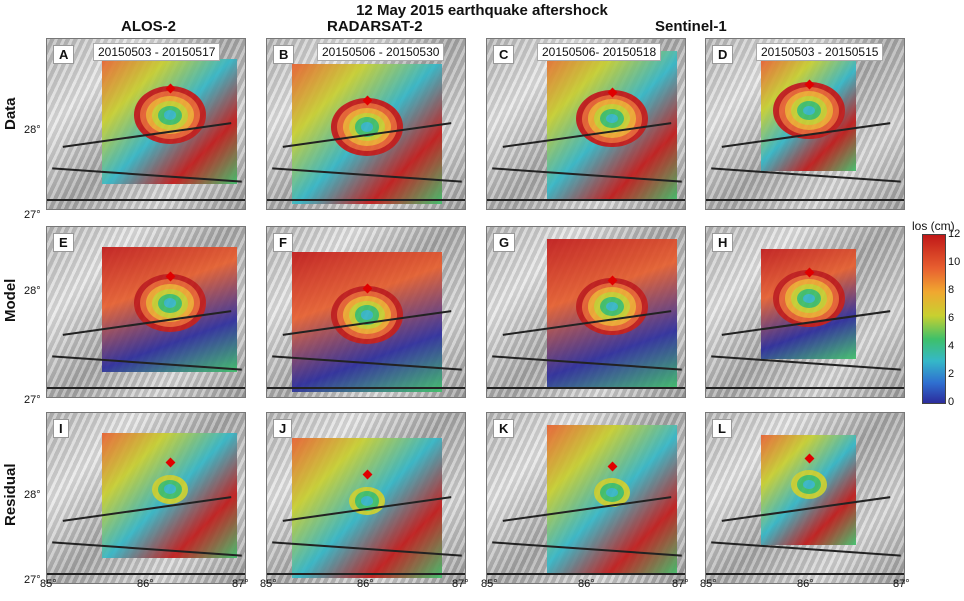  I want to click on colorbar-tick-4: 4, so click(951, 346).